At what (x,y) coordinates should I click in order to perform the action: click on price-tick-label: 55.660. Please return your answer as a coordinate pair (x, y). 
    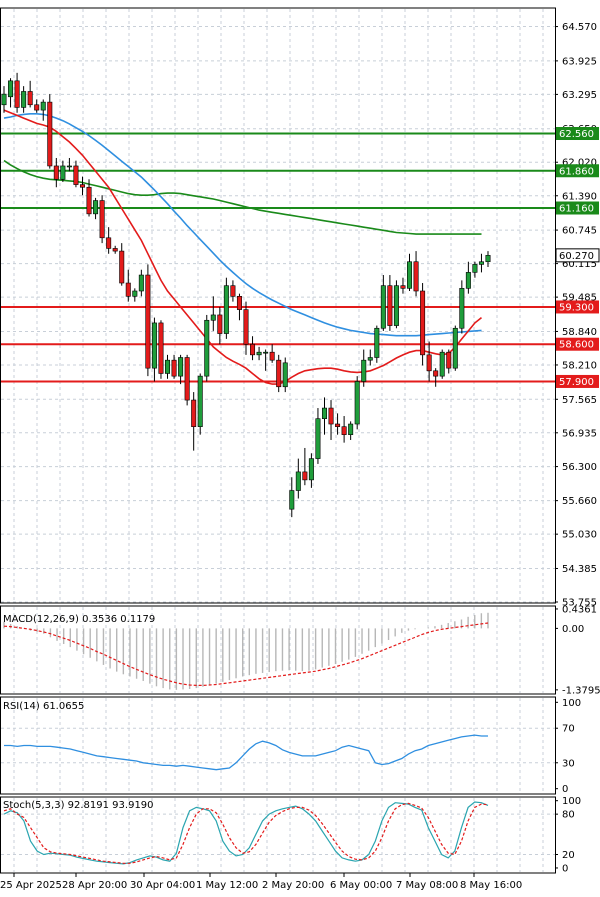
    Looking at the image, I should click on (579, 501).